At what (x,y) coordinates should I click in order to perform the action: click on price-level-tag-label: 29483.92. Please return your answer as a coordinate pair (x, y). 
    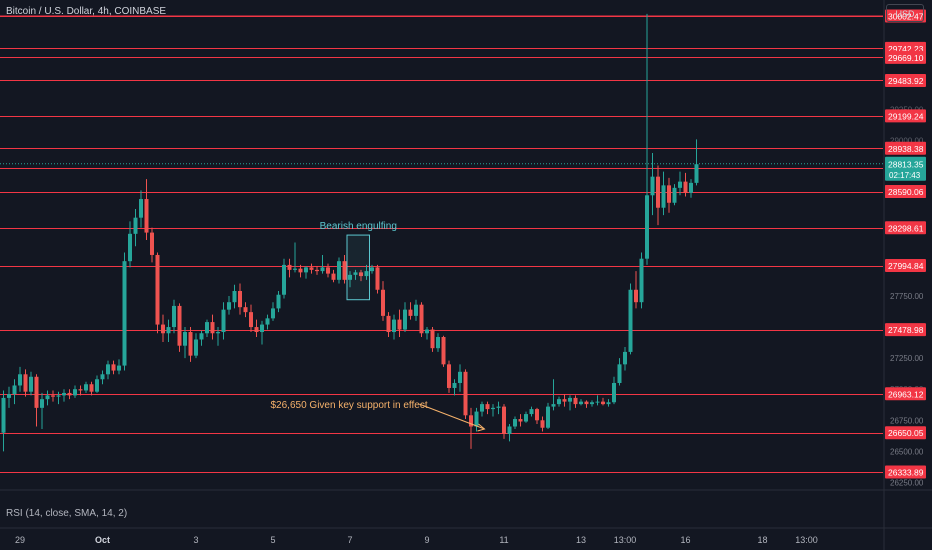
    Looking at the image, I should click on (906, 81).